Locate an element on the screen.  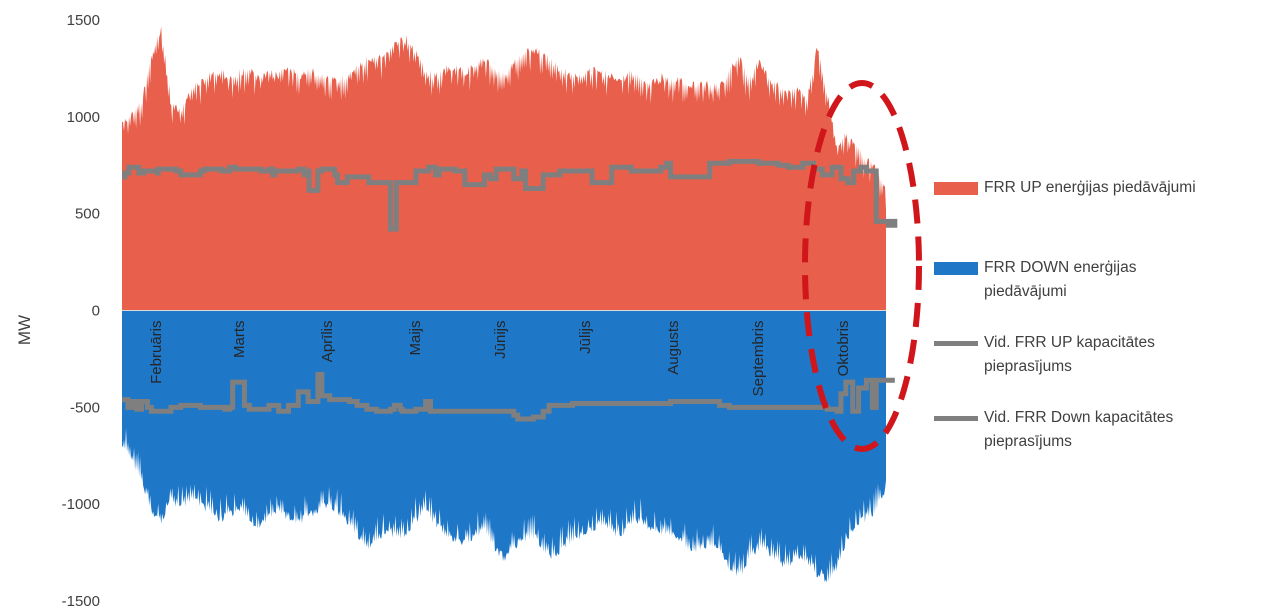
y-tick-label: 500 is located at coordinates (87, 214).